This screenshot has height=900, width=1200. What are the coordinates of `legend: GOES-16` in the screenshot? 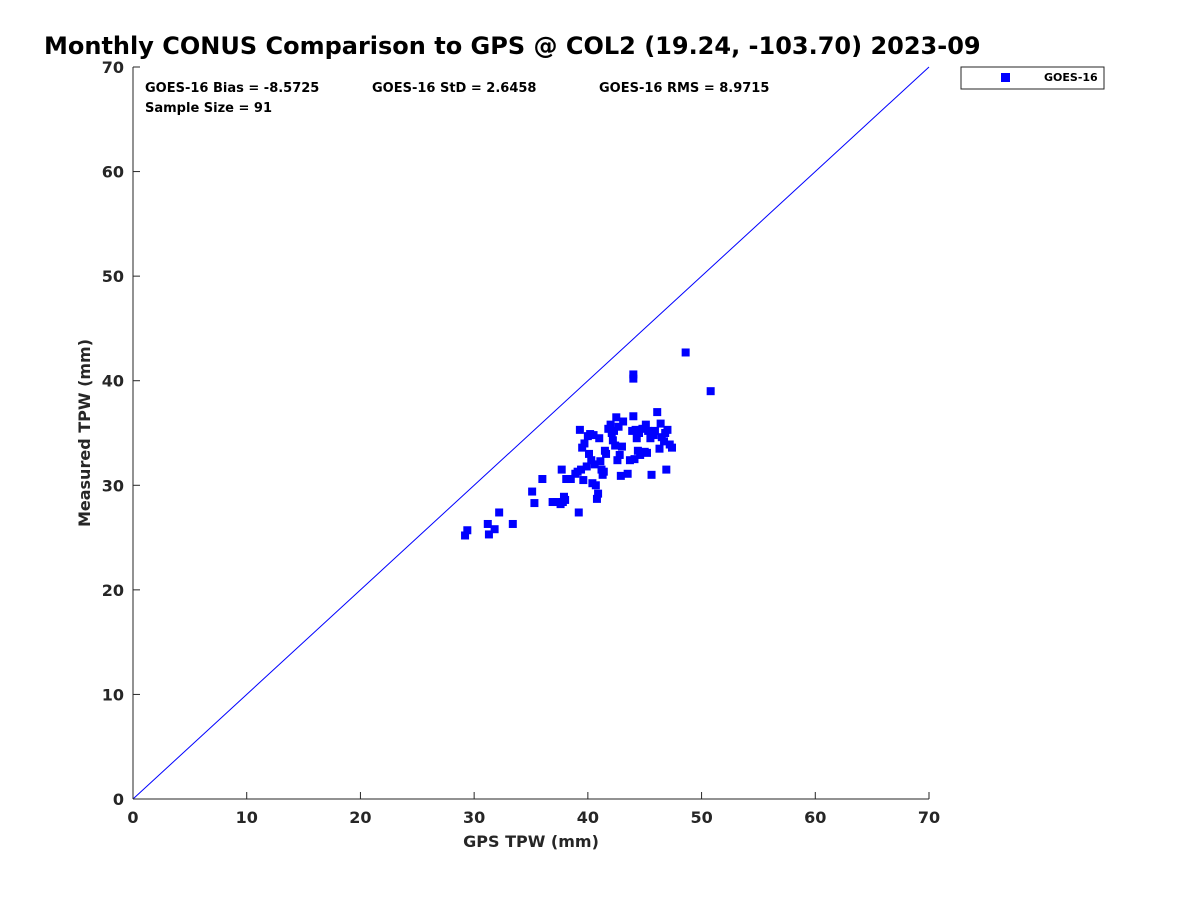 It's located at (1032, 78).